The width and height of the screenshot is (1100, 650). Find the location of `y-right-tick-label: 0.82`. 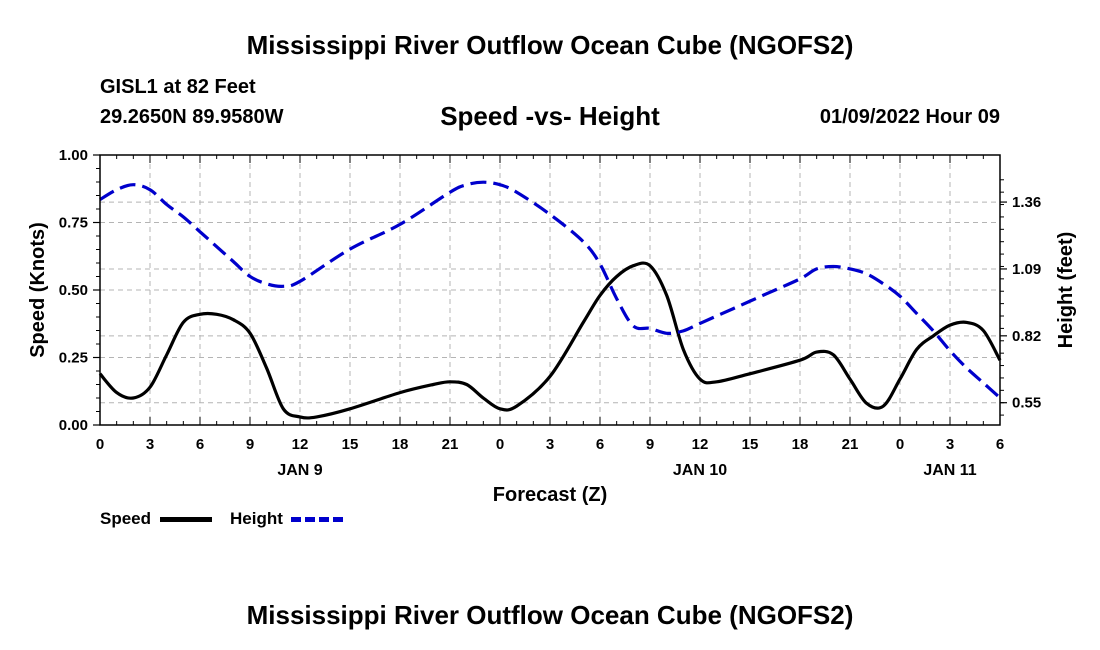

y-right-tick-label: 0.82 is located at coordinates (1026, 336).